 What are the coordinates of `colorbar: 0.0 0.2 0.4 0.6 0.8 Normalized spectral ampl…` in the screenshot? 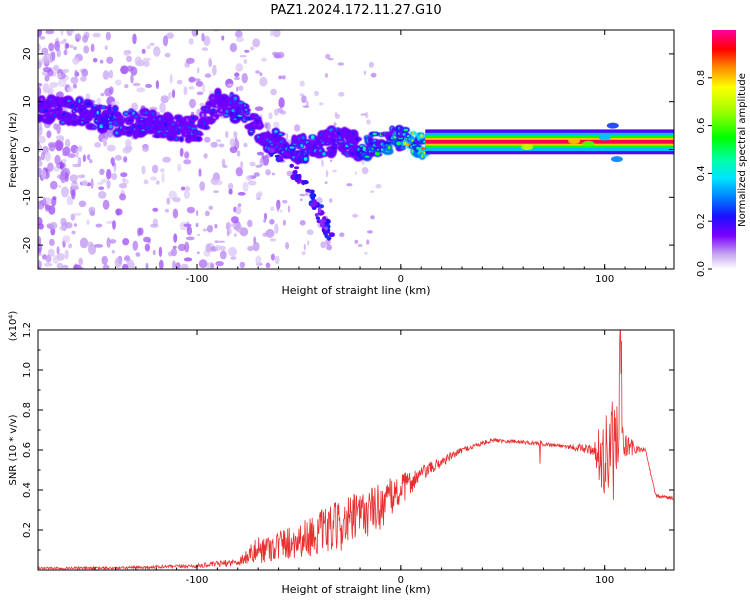 It's located at (722, 153).